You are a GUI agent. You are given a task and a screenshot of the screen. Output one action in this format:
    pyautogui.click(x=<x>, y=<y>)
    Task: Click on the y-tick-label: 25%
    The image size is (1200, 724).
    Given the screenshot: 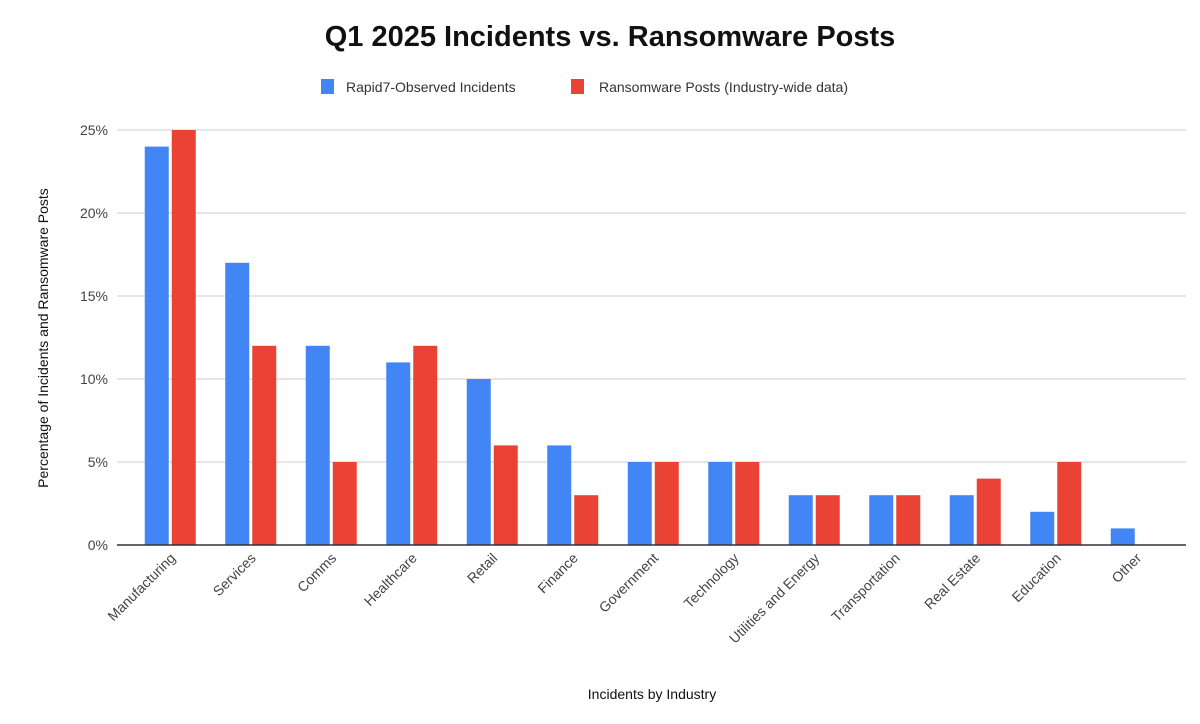 What is the action you would take?
    pyautogui.click(x=94, y=130)
    